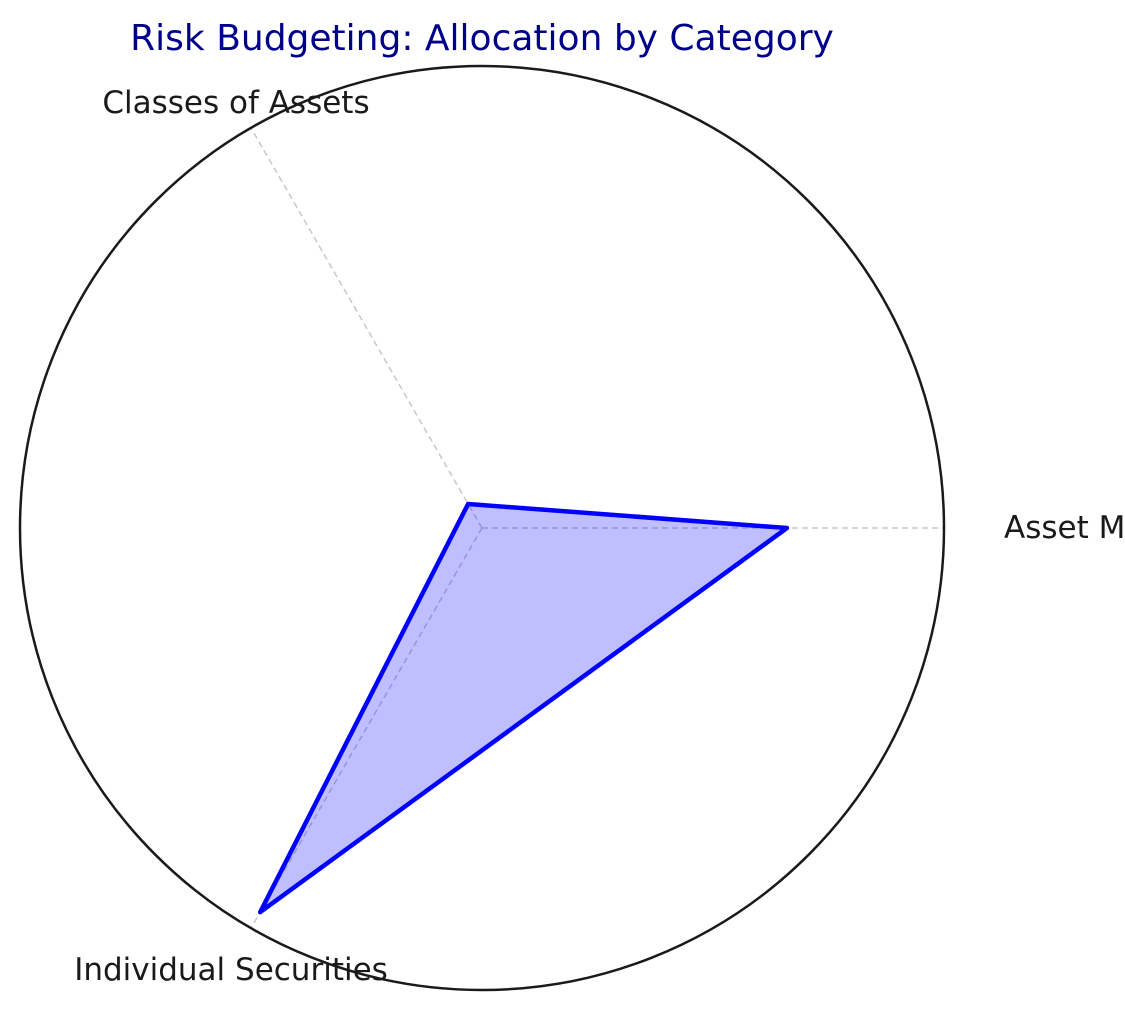  What do you see at coordinates (235, 103) in the screenshot?
I see `category-label: Classes of Assets` at bounding box center [235, 103].